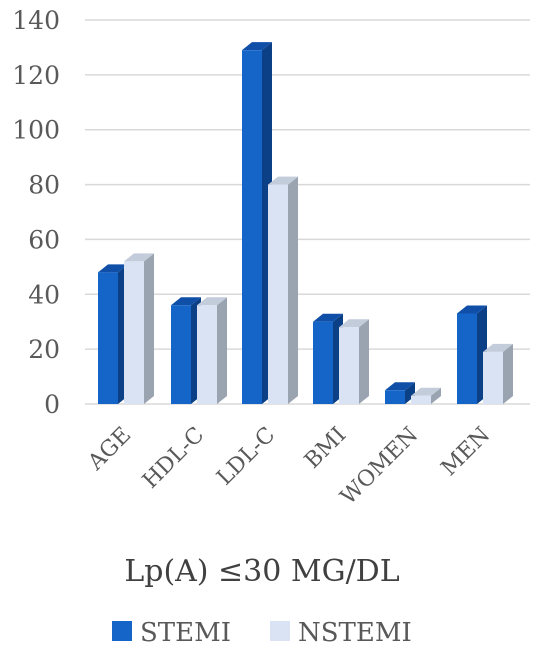  Describe the element at coordinates (52, 404) in the screenshot. I see `y-tick-label: 0` at that location.